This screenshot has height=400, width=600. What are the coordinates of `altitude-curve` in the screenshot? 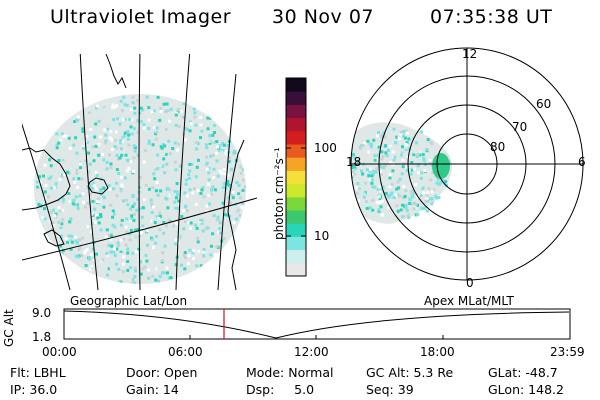 It's located at (316, 324).